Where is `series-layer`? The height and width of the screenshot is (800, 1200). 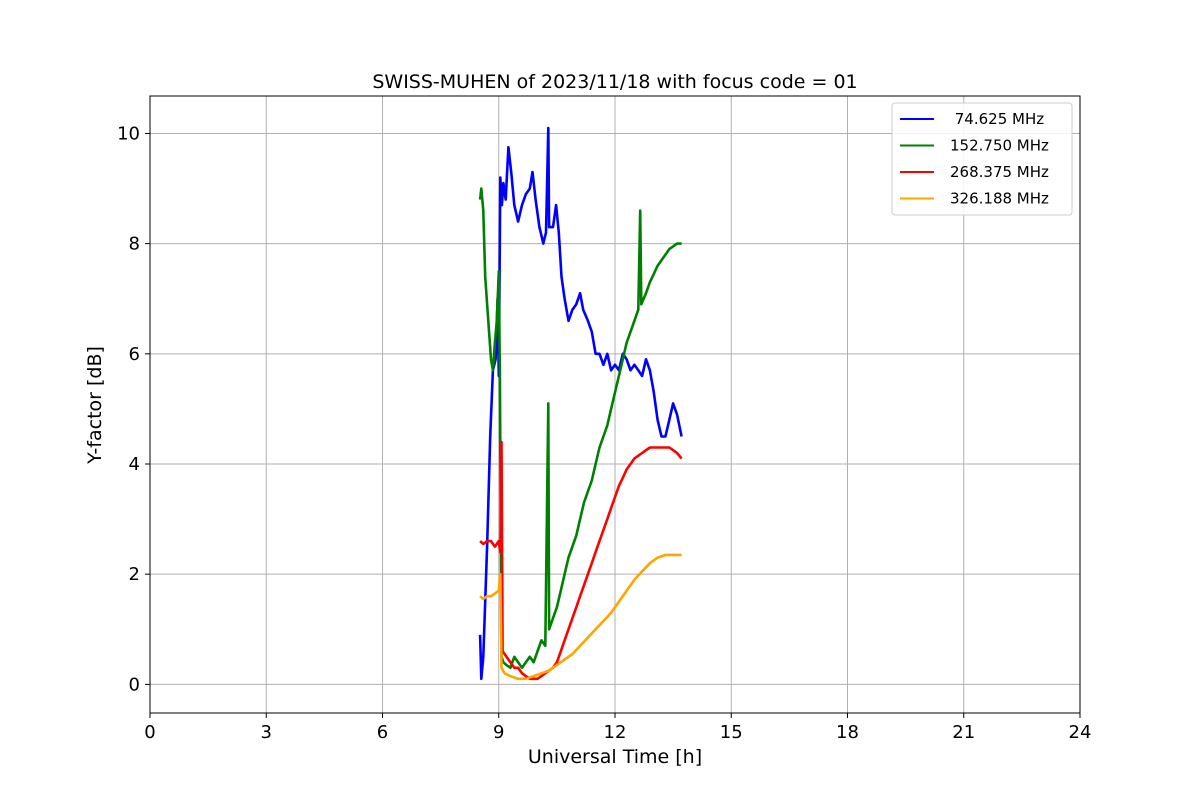
series-layer is located at coordinates (580, 403).